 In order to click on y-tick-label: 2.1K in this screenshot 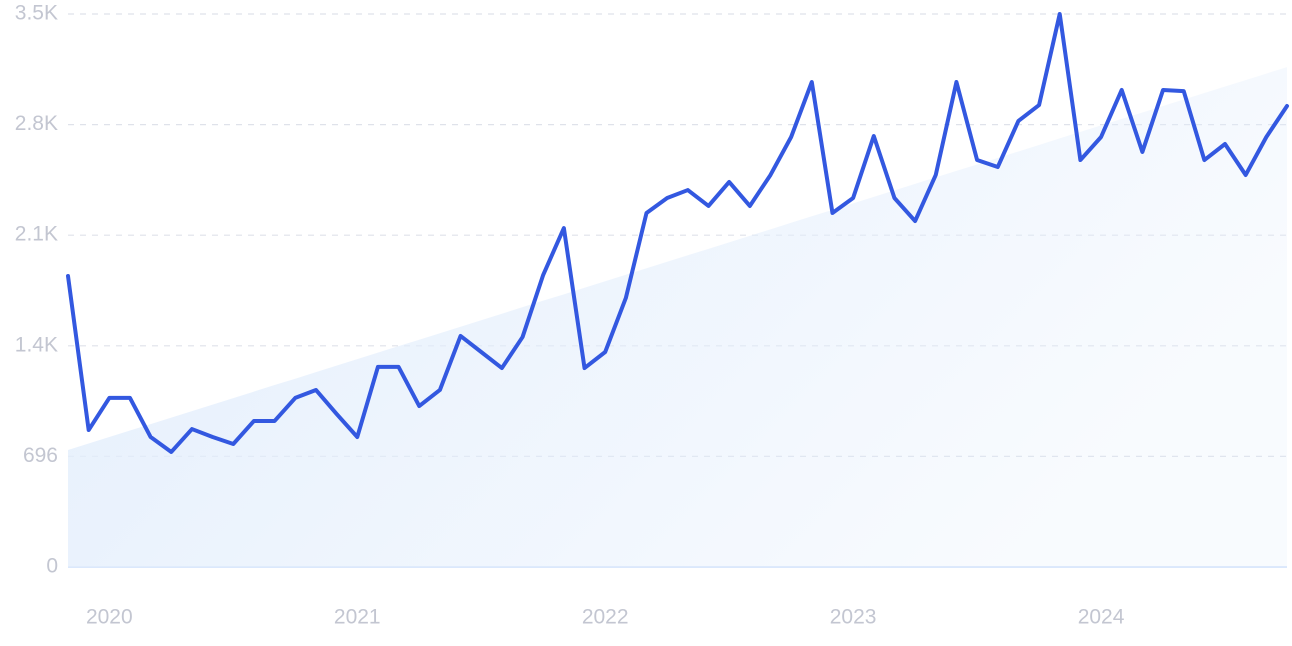, I will do `click(36, 234)`.